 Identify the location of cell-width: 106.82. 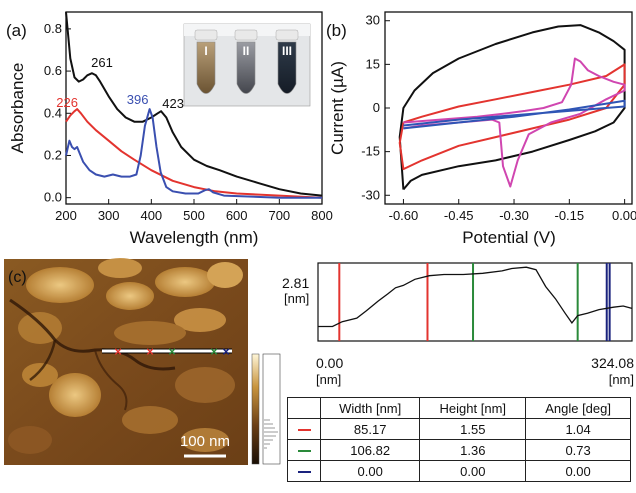
(370, 450).